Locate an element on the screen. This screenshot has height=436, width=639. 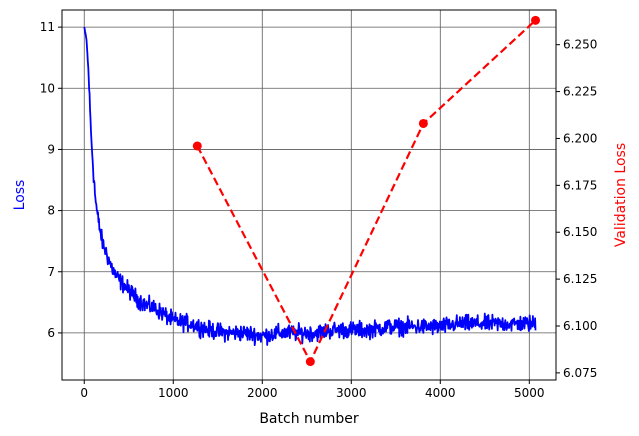
left-y-tick-label: 9 is located at coordinates (51, 149).